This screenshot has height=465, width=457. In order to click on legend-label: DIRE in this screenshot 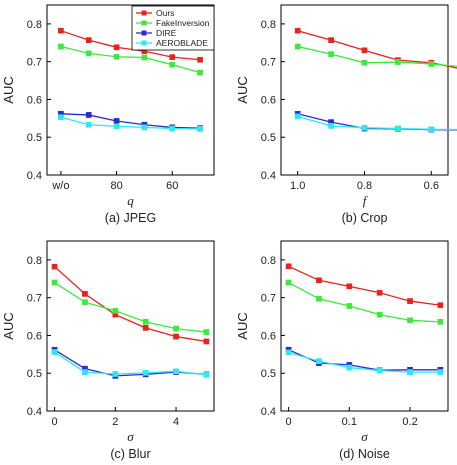, I will do `click(166, 33)`.